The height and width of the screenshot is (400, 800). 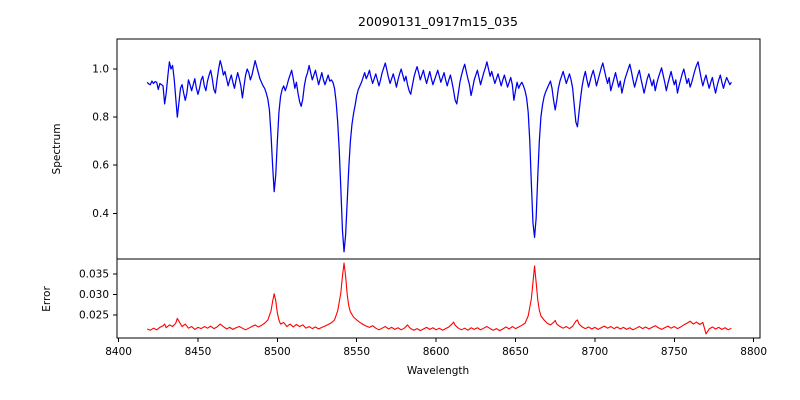 I want to click on y-tick-label: 0.8, so click(x=100, y=118).